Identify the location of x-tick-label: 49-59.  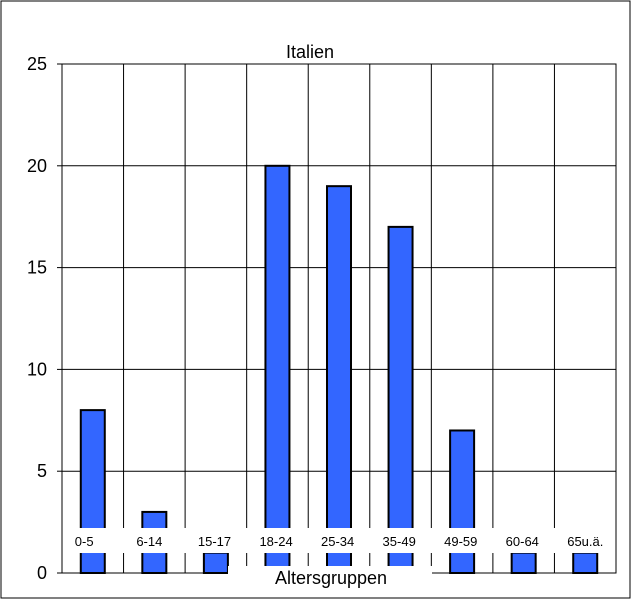
(460, 541).